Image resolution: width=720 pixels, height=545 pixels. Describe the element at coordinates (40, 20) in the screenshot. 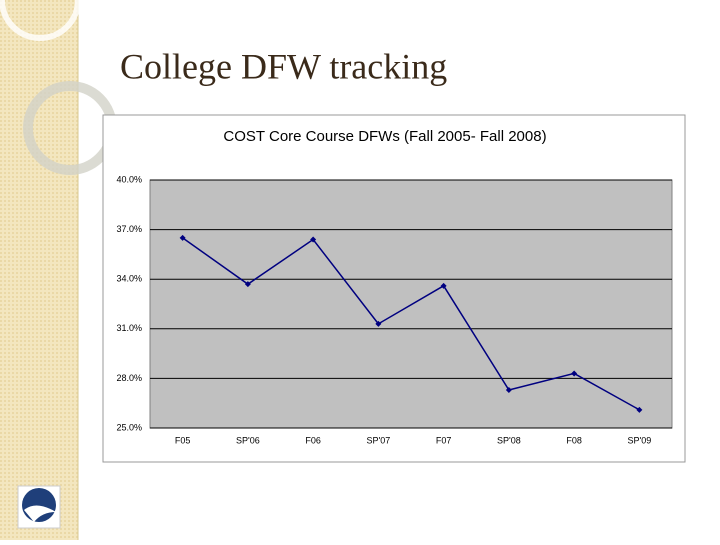

I see `decor-circle` at that location.